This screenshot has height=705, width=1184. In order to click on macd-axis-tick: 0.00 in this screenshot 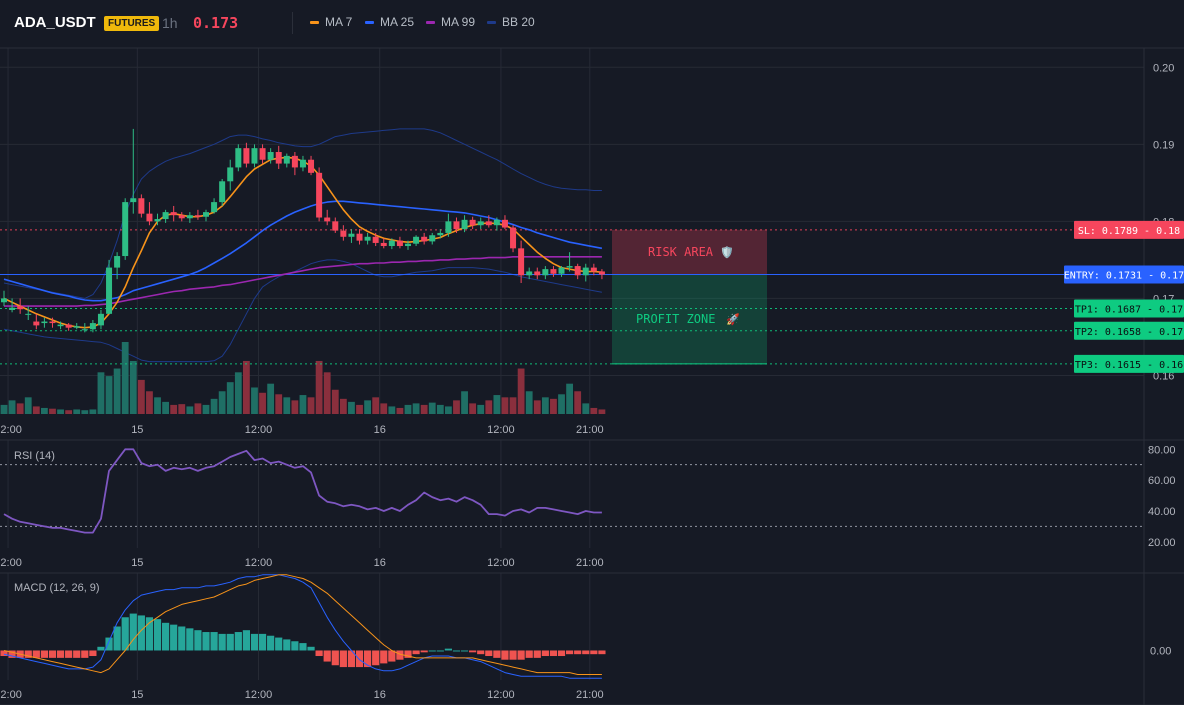, I will do `click(1160, 651)`.